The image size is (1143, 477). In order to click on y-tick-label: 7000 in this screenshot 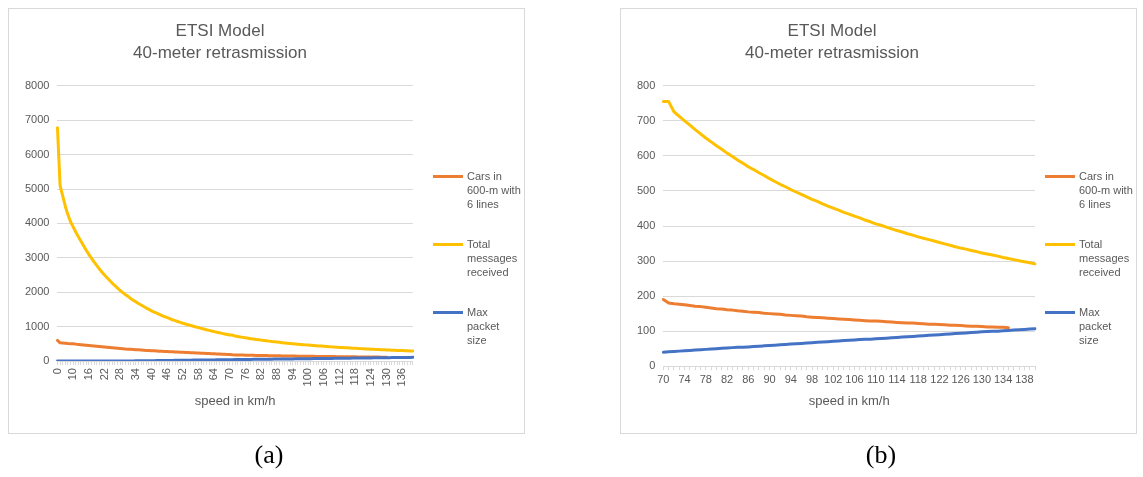, I will do `click(37, 119)`.